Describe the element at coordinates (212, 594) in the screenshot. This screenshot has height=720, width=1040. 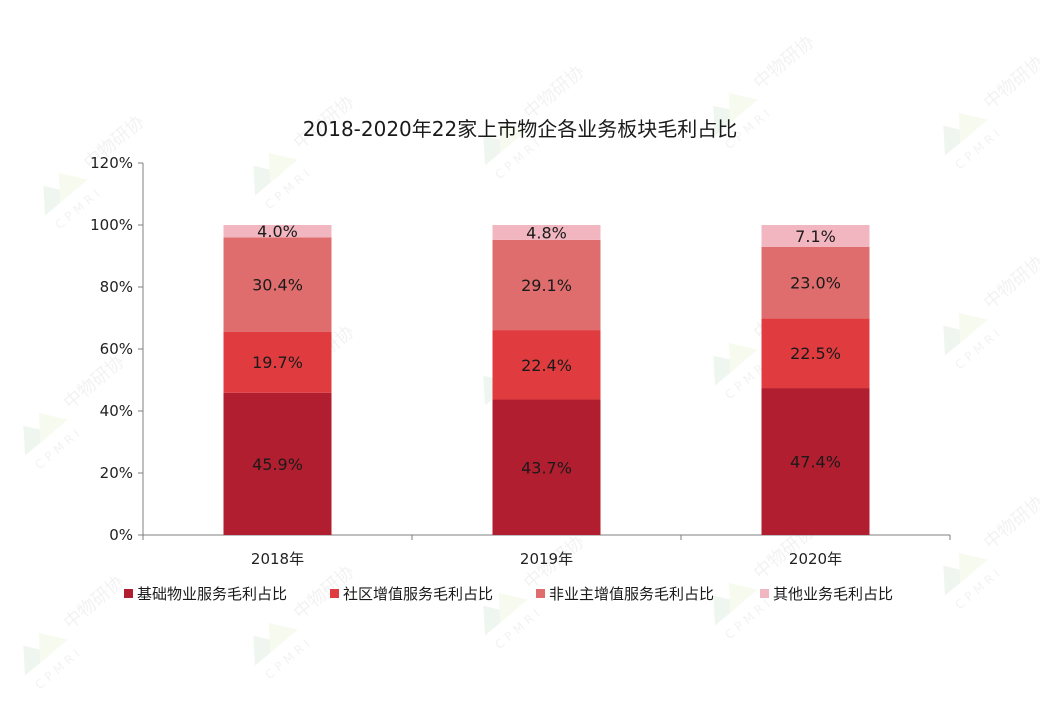
I see `legend-label: 基础物业服务毛利占比` at that location.